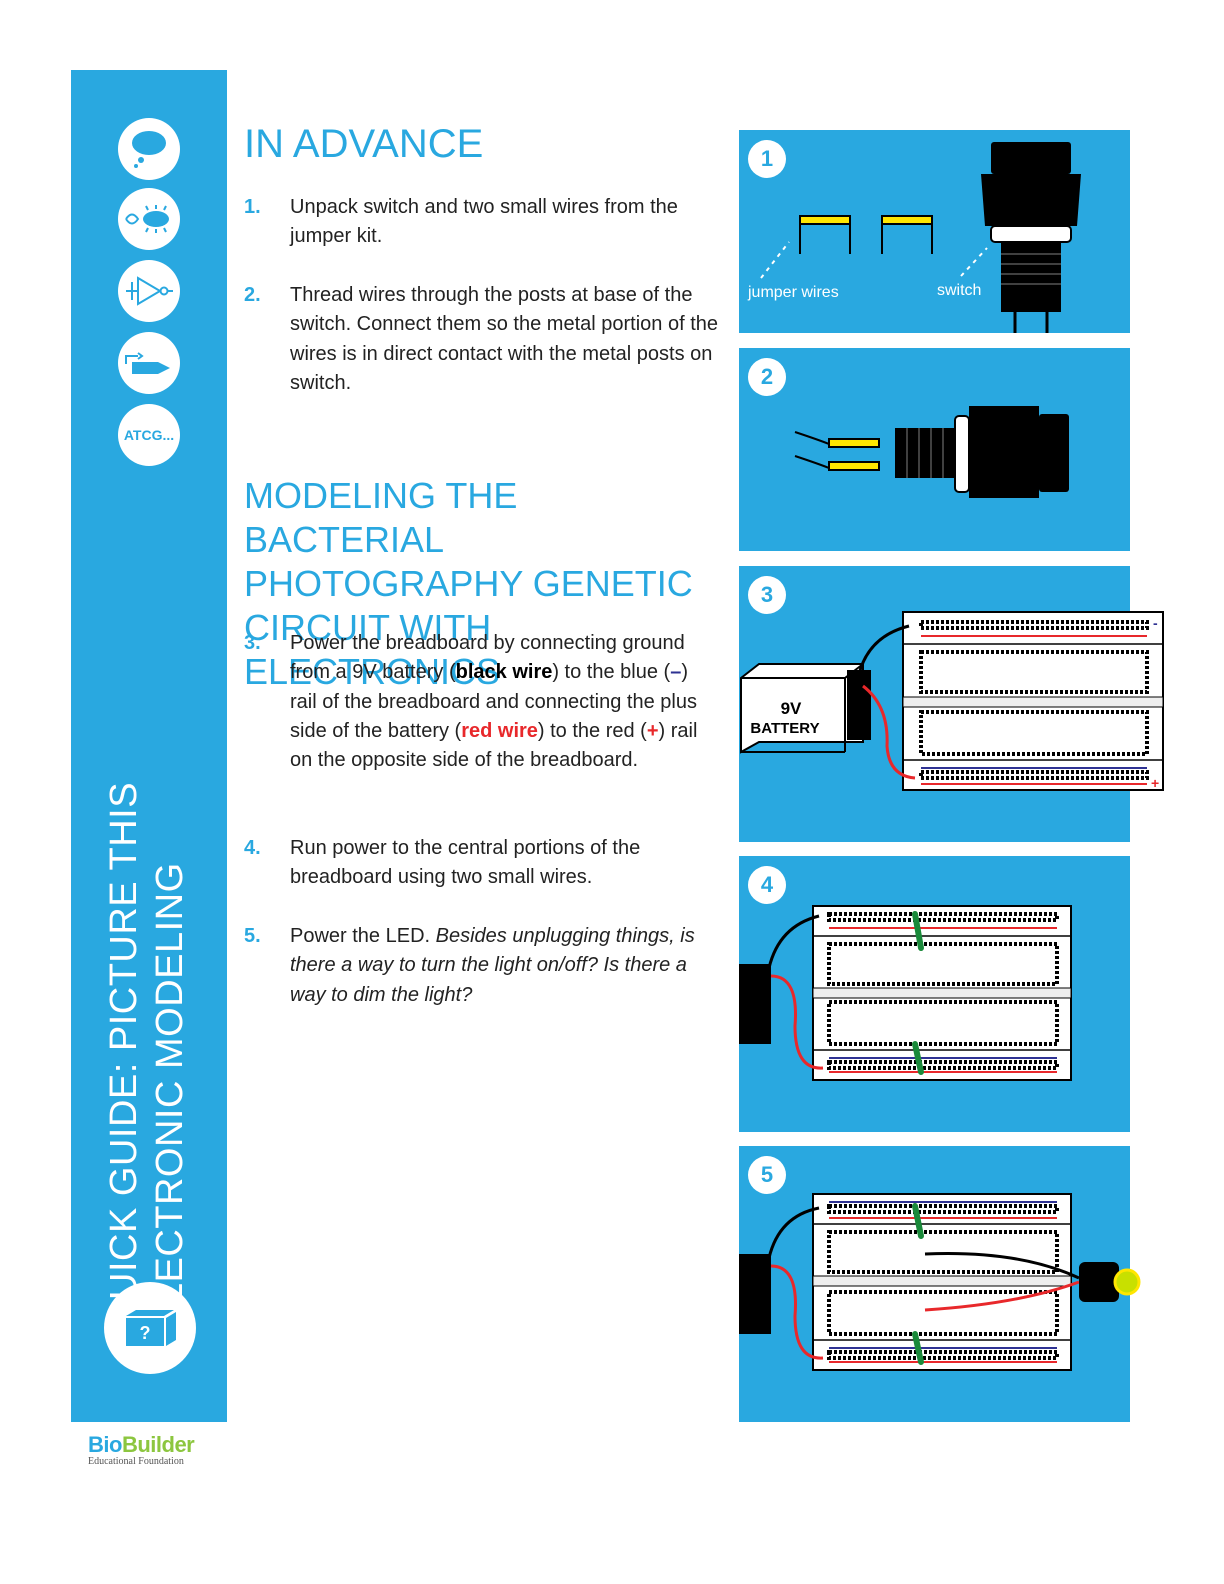  I want to click on step3-text-2: ) to the blue (, so click(611, 672).